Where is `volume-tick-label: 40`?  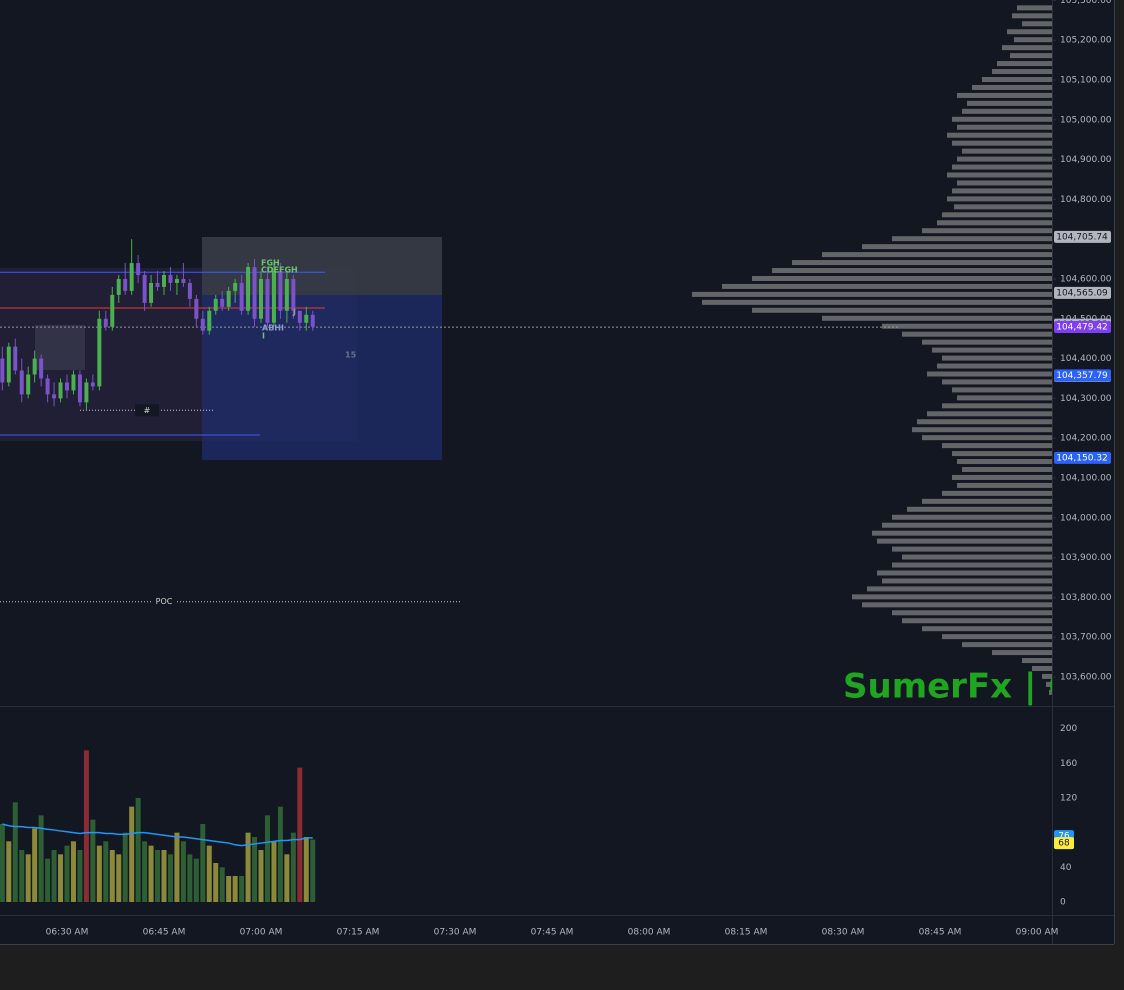
volume-tick-label: 40 is located at coordinates (1066, 868).